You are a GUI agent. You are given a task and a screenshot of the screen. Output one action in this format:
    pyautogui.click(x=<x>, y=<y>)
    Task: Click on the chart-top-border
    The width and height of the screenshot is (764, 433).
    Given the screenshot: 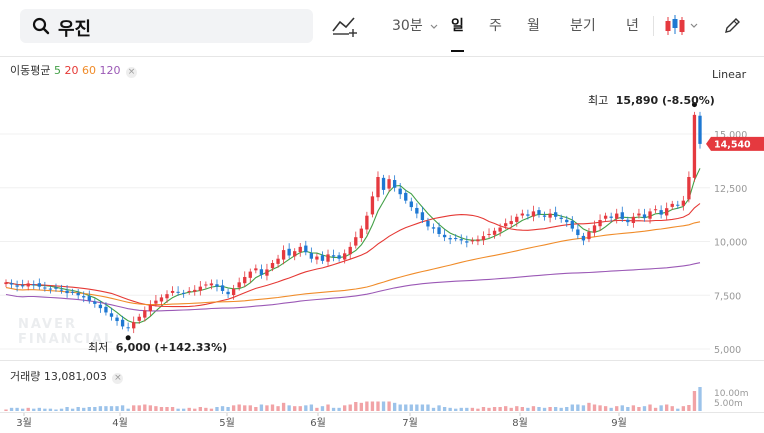 What is the action you would take?
    pyautogui.click(x=382, y=56)
    